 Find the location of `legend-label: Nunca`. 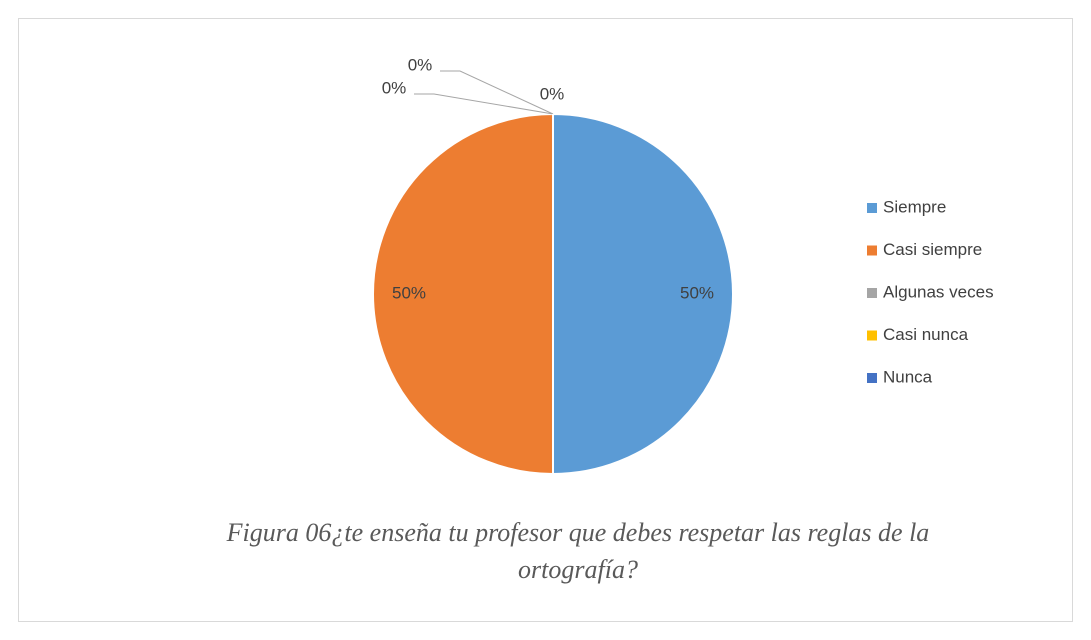

legend-label: Nunca is located at coordinates (908, 376).